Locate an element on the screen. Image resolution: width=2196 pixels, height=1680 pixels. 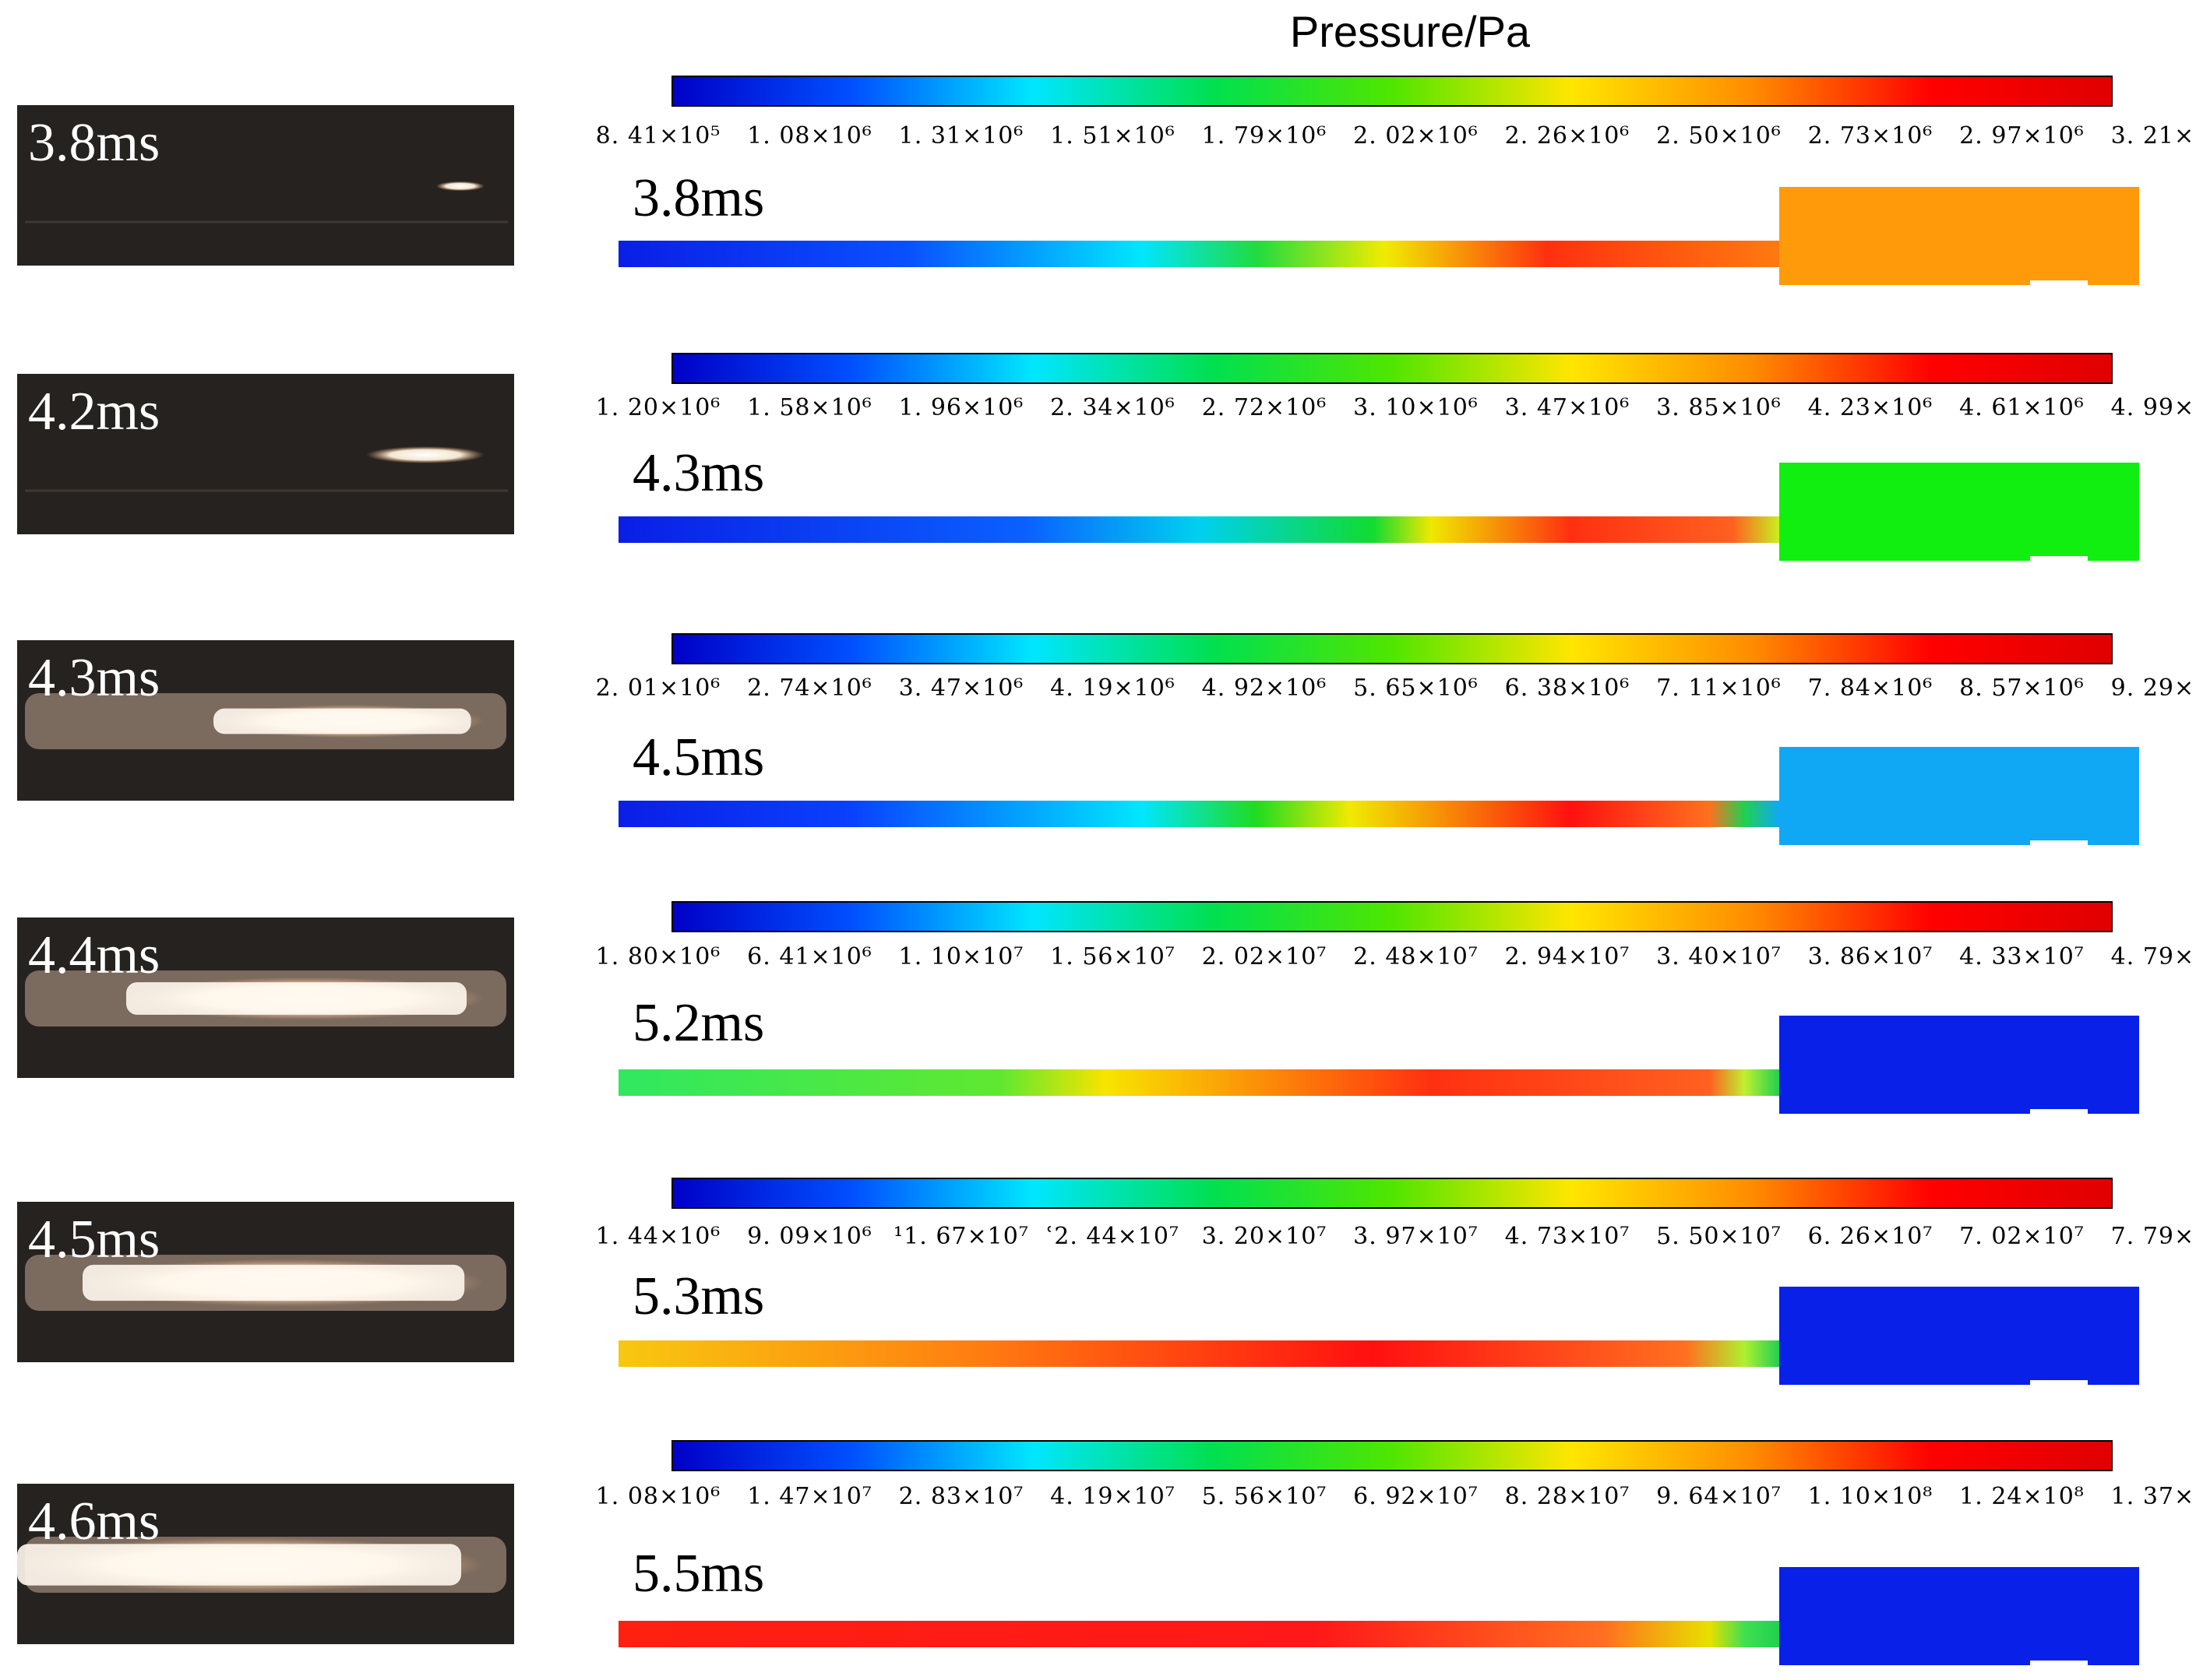
colorbar-tick-label: 2. 50×10⁶ is located at coordinates (1719, 136).